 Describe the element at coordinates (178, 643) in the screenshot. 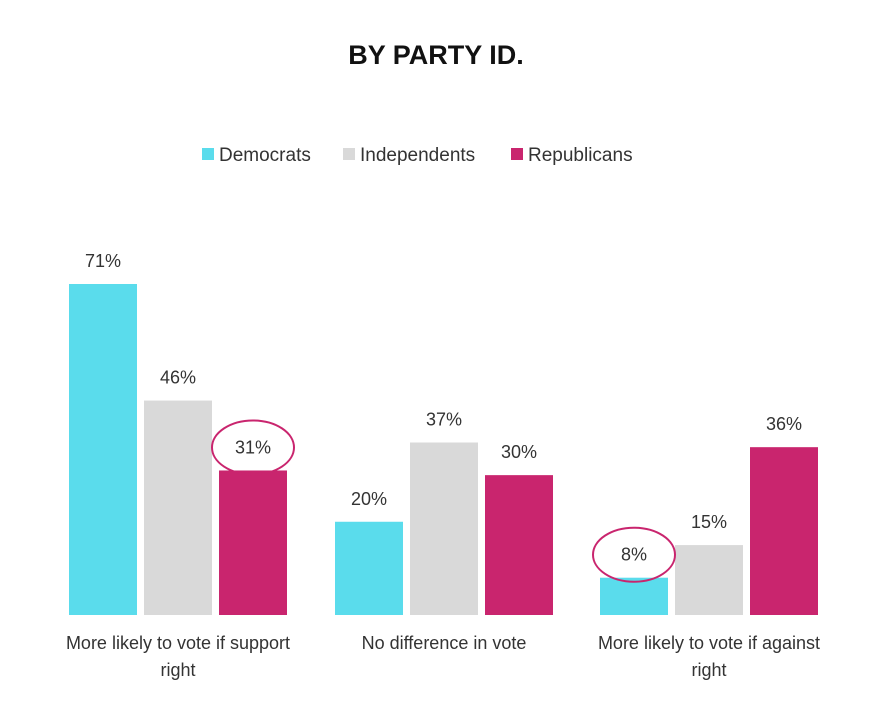

I see `category-label-0-line-0: More likely to vote if support` at that location.